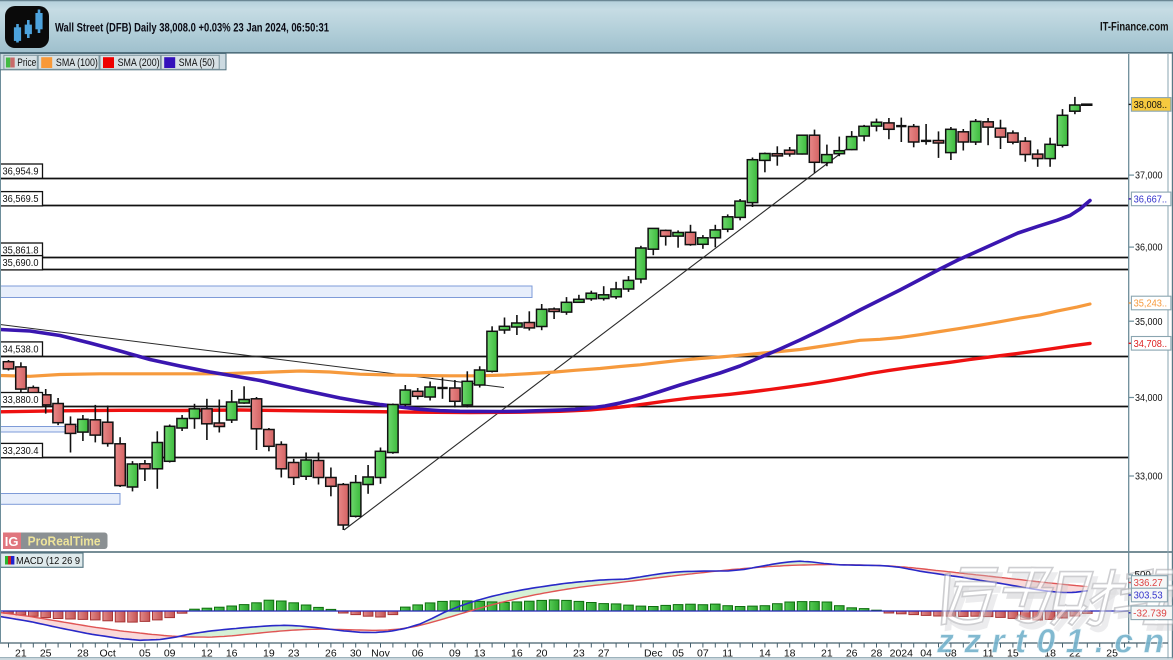 The image size is (1173, 660). What do you see at coordinates (1013, 654) in the screenshot?
I see `svg-text: 15` at bounding box center [1013, 654].